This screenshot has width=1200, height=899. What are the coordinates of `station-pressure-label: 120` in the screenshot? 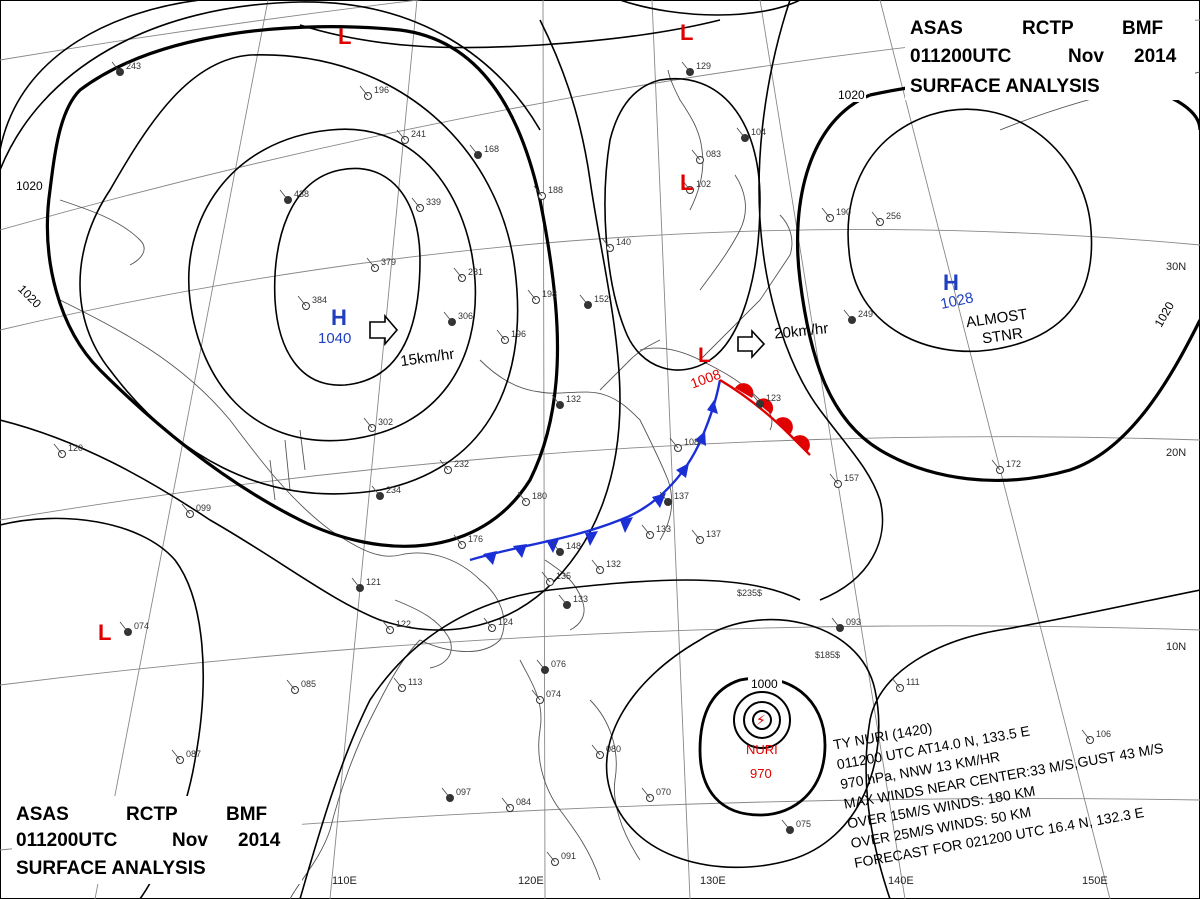 It's located at (75, 448).